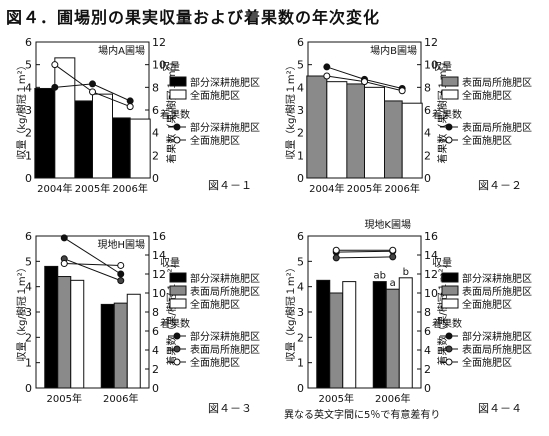 This screenshot has width=549, height=436. Describe the element at coordinates (171, 311) in the screenshot. I see `y2-axis-title: 着果数（果/樹冠１m²）` at that location.